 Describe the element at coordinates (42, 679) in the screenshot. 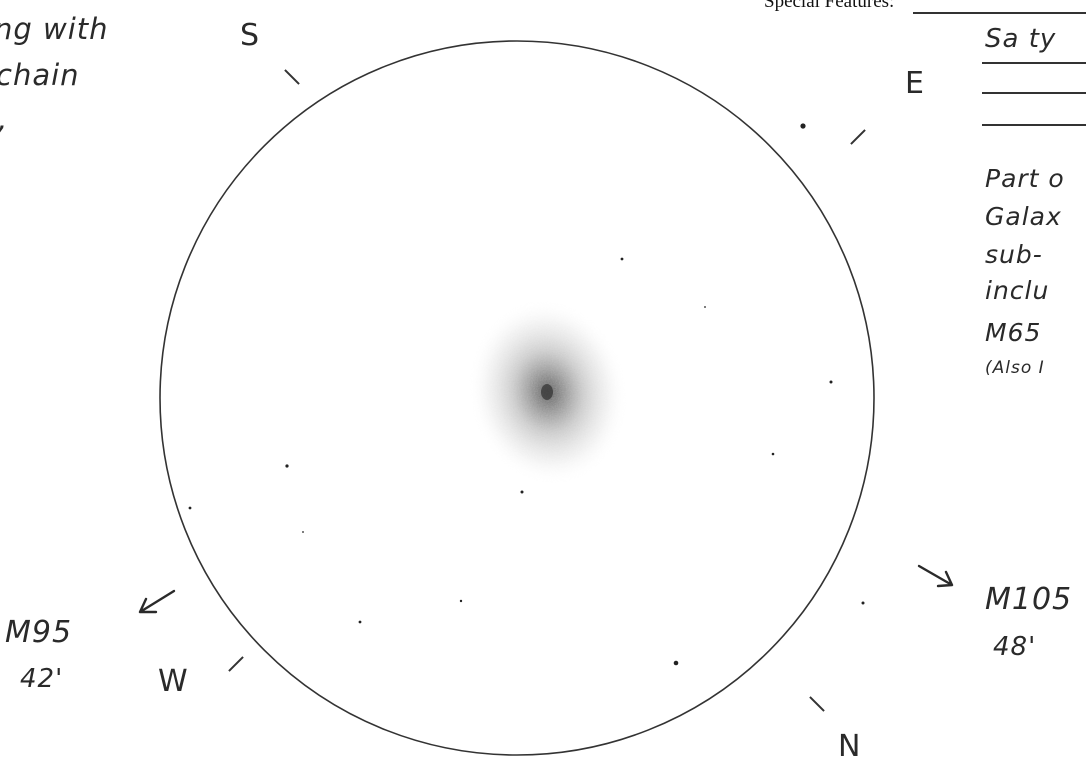

I see `m95-distance: 42'` at that location.